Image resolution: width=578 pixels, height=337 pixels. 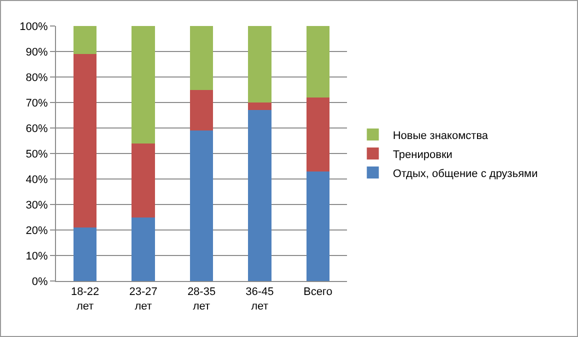 What do you see at coordinates (37, 256) in the screenshot?
I see `y-tick-label: 10%` at bounding box center [37, 256].